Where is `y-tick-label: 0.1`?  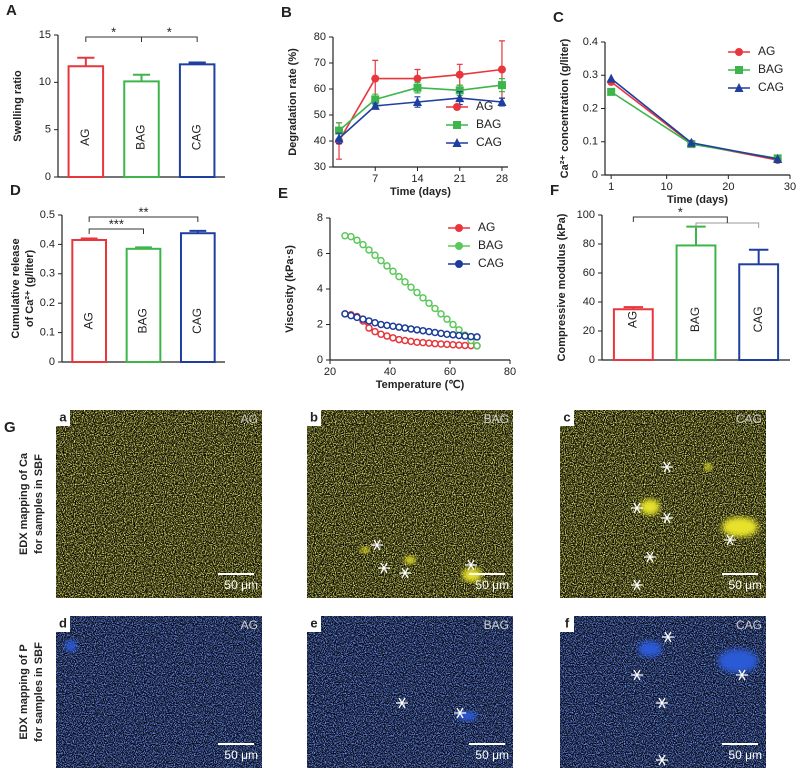
y-tick-label: 0.1 is located at coordinates (47, 333).